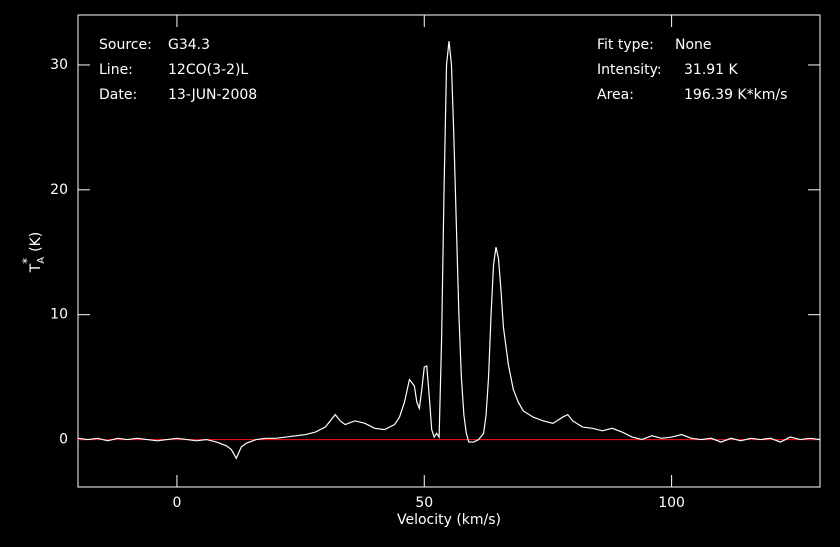 This screenshot has height=547, width=840. I want to click on y-axis-label: TA* (K), so click(34, 253).